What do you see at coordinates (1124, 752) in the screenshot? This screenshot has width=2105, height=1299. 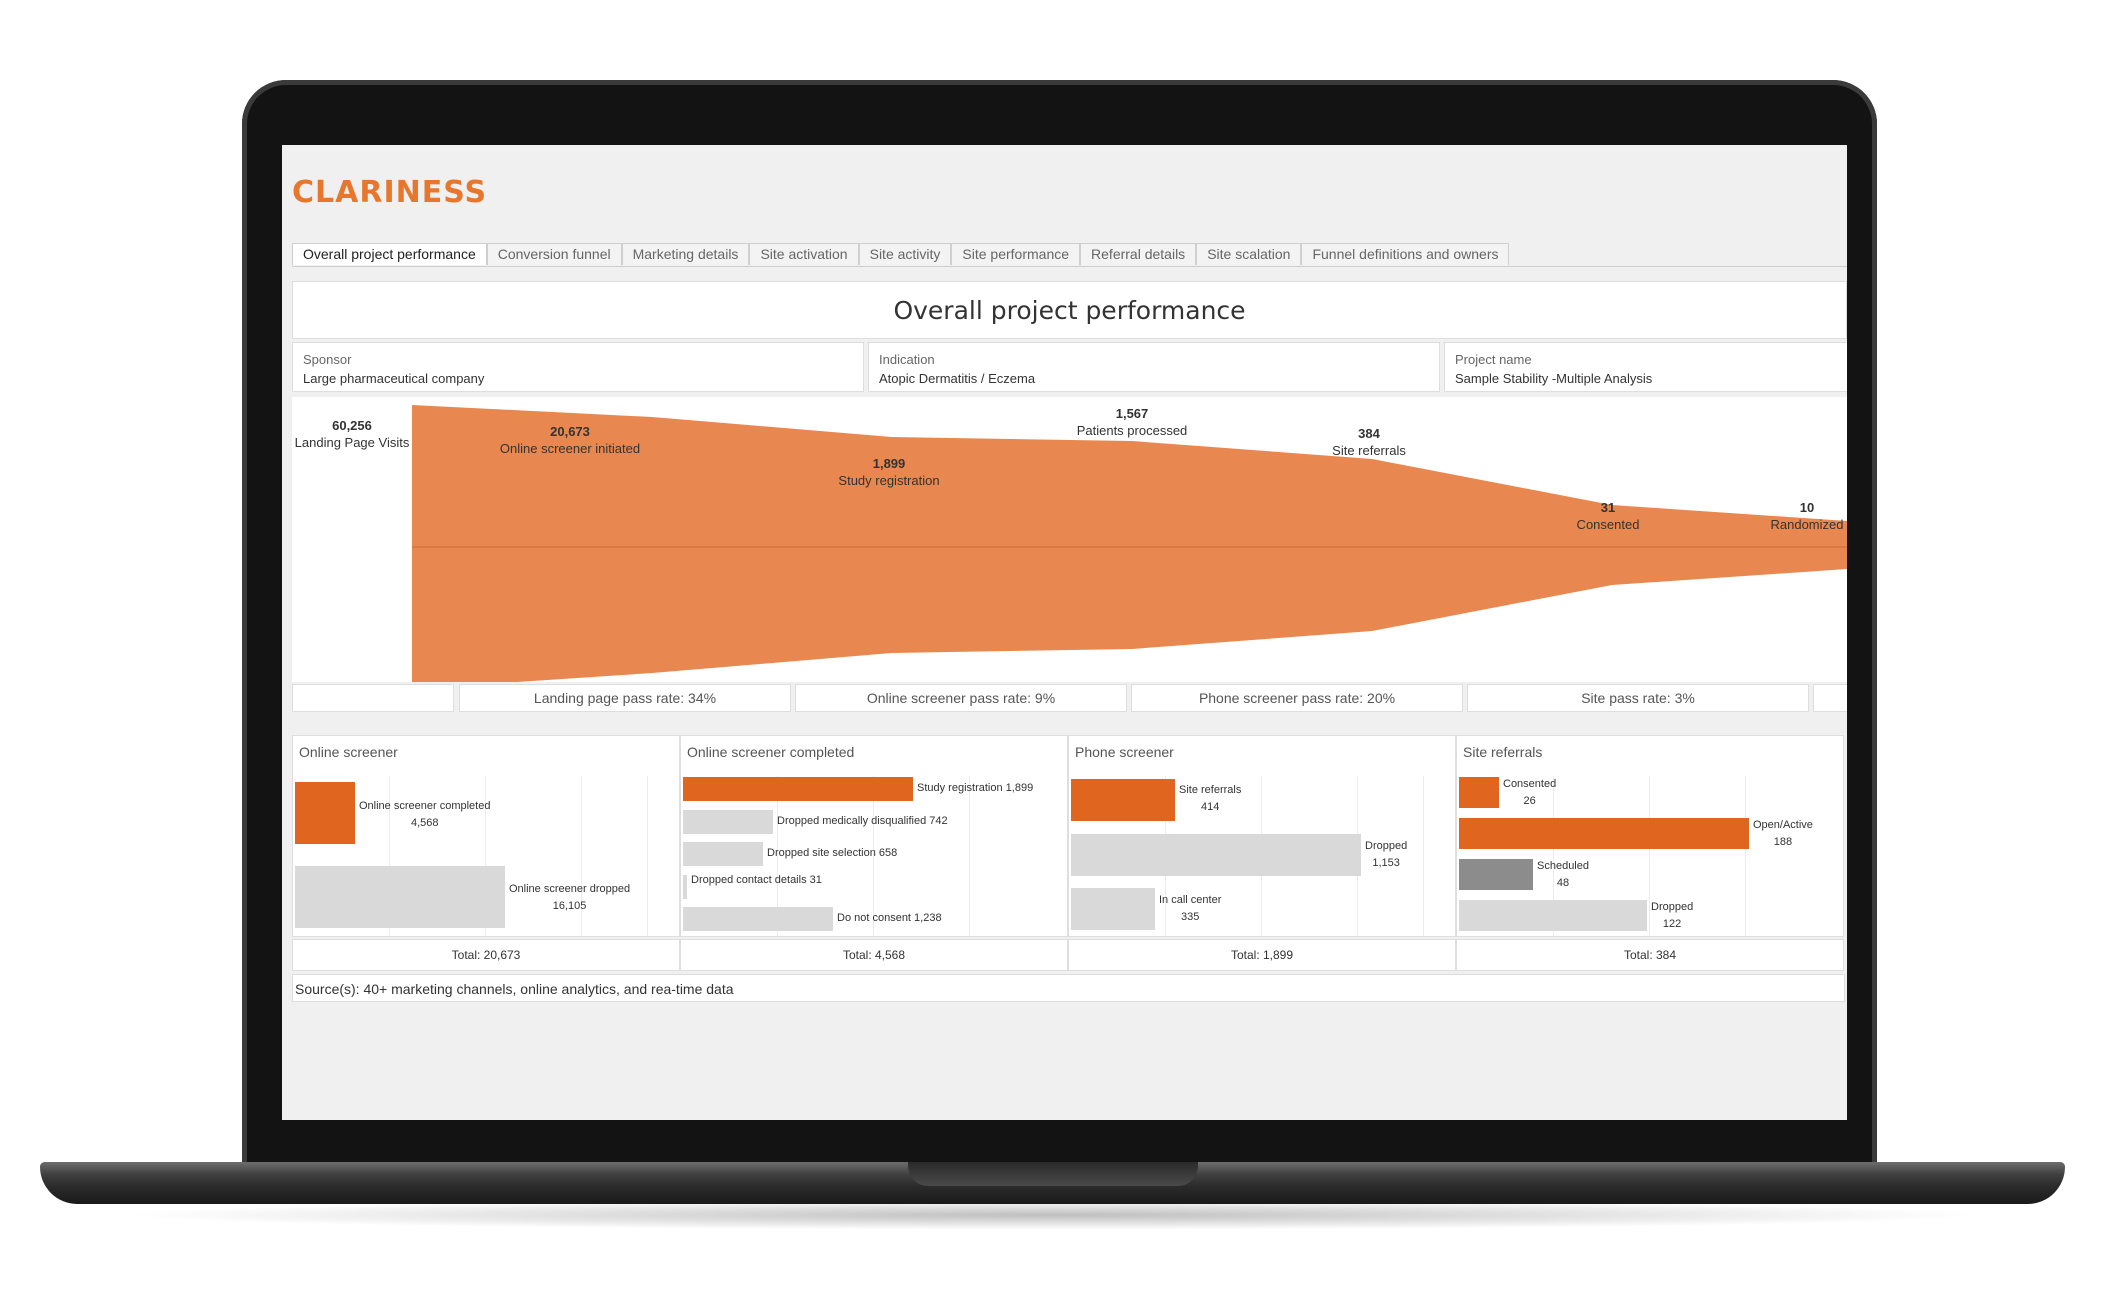 I see `panel-title: Phone screener` at bounding box center [1124, 752].